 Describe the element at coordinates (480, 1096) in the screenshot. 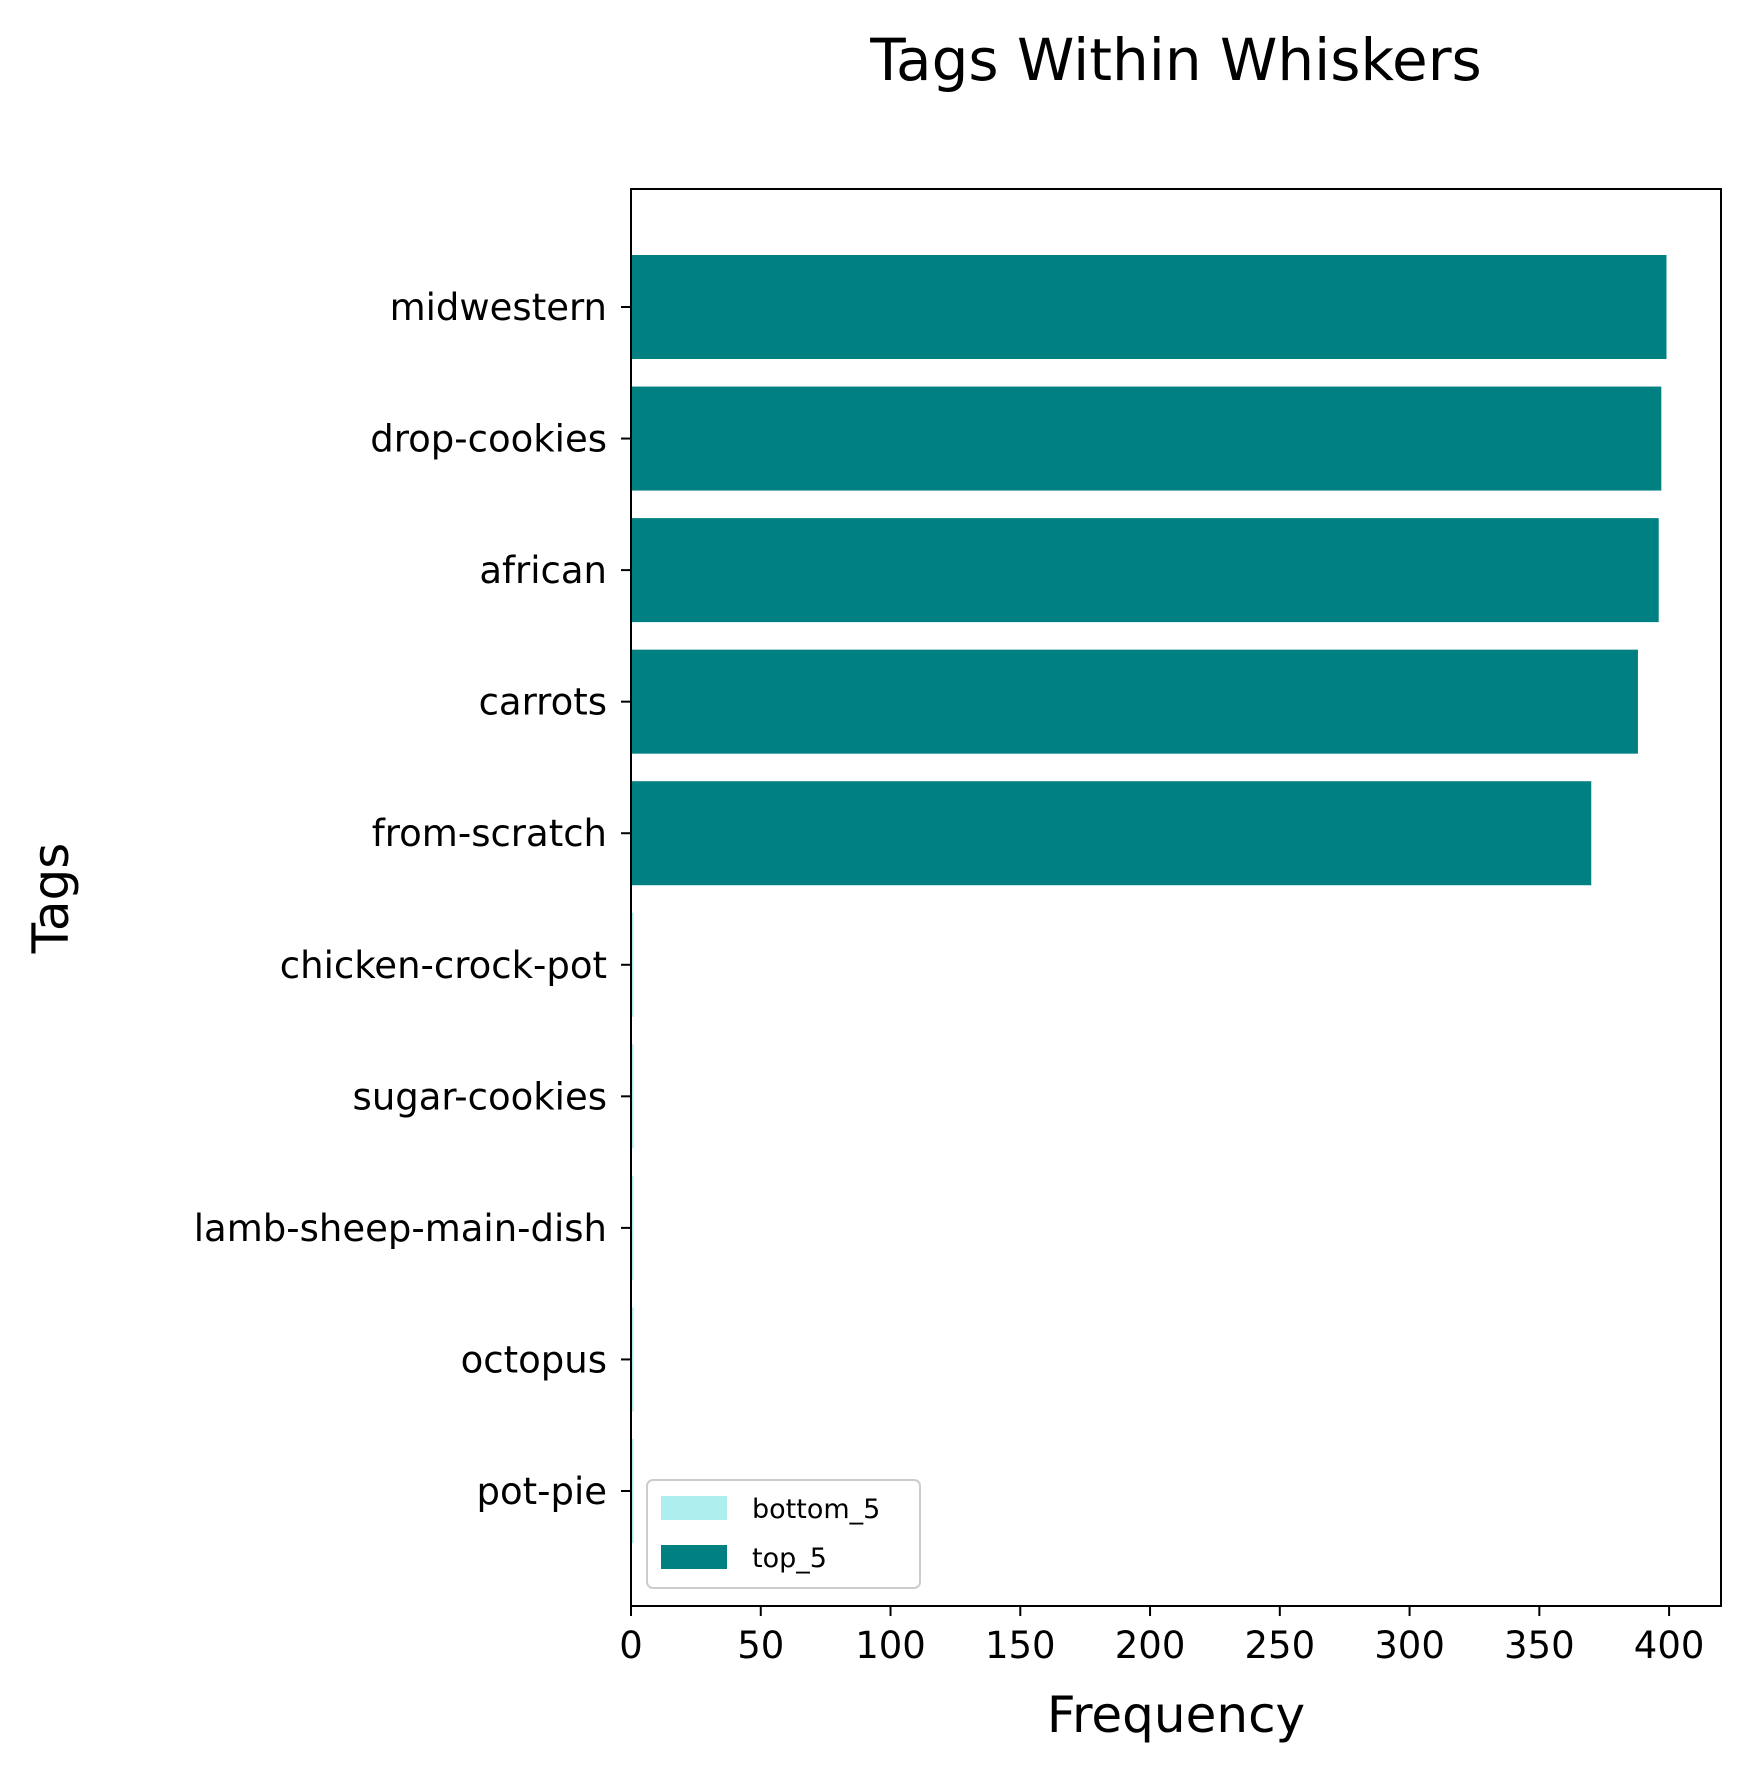

I see `y-tick-label: sugar-cookies` at that location.